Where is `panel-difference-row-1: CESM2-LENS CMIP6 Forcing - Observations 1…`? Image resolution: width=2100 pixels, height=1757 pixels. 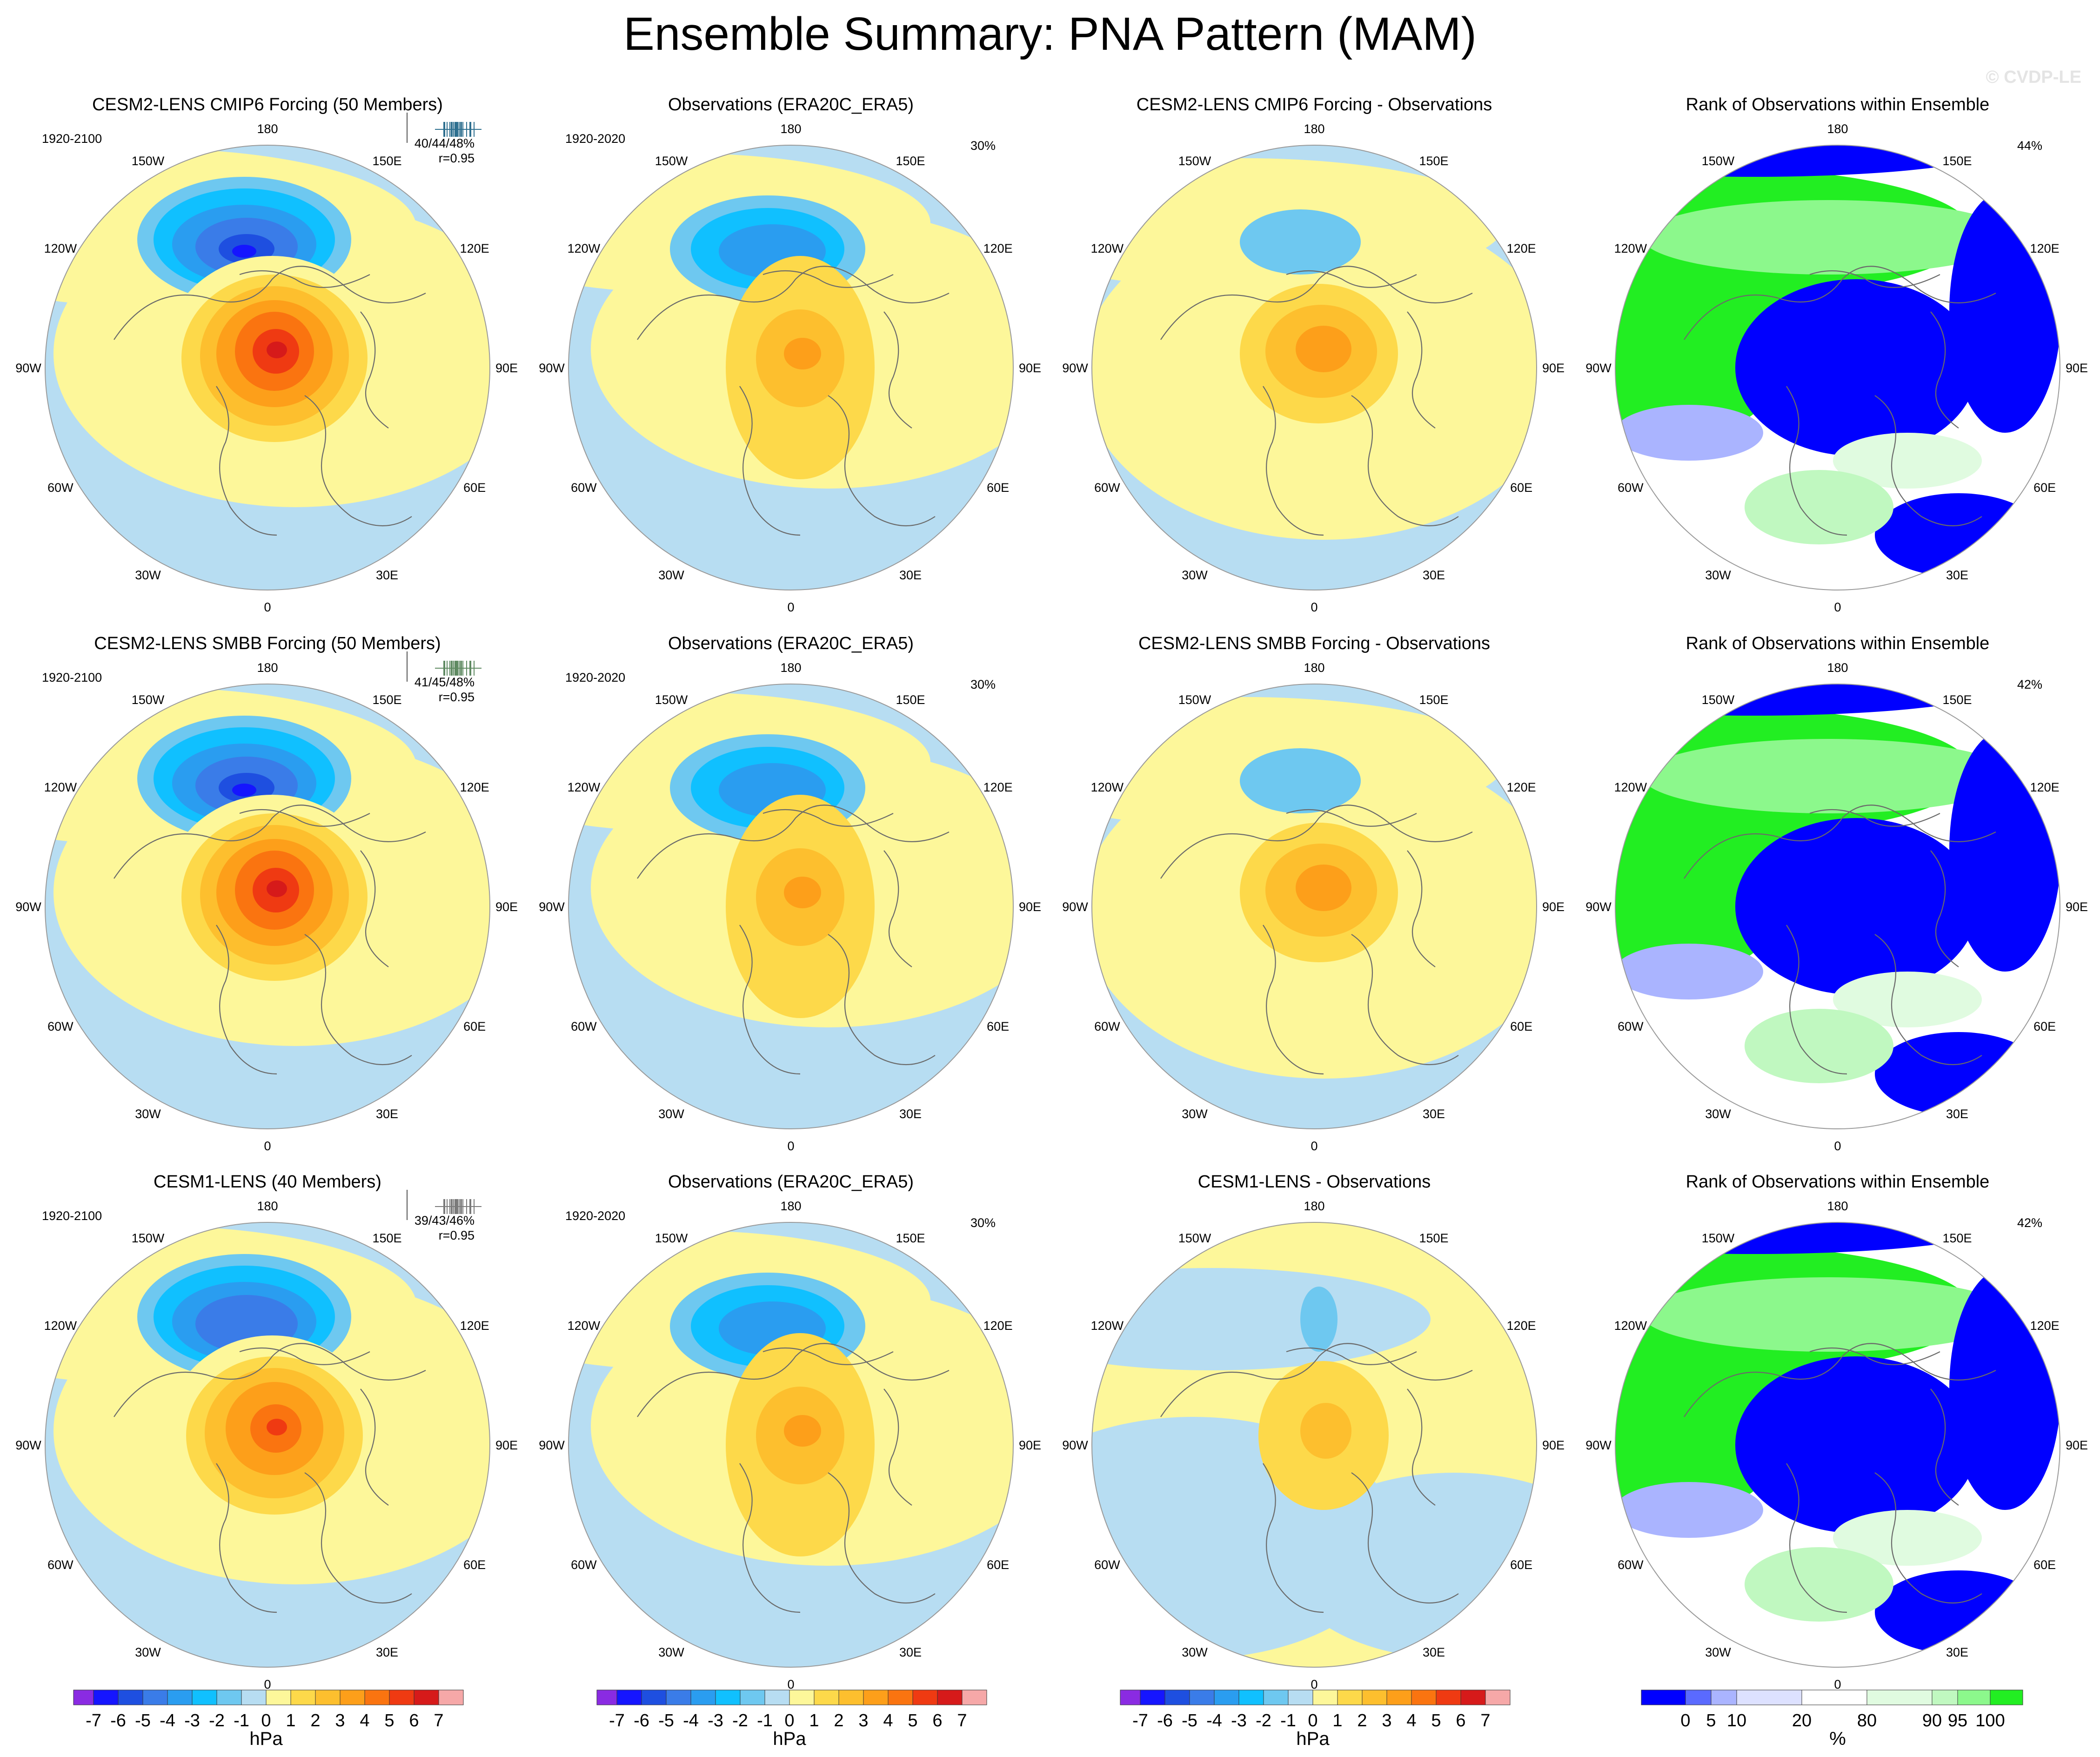 panel-difference-row-1: CESM2-LENS CMIP6 Forcing - Observations 1… is located at coordinates (1313, 354).